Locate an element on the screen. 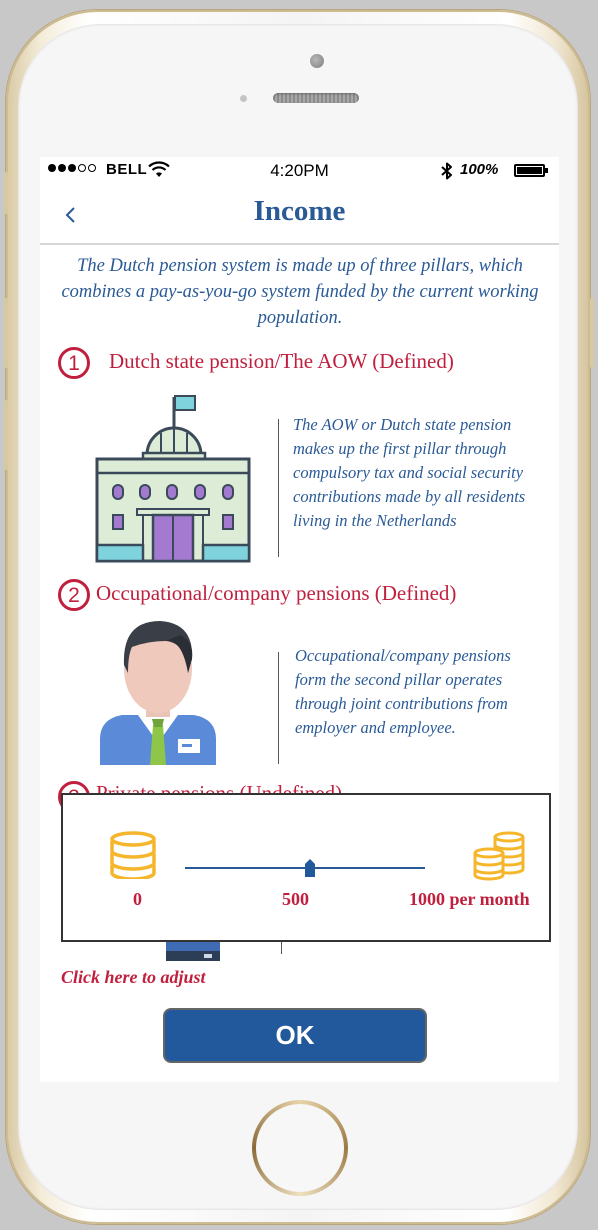  navigation-bar: Income is located at coordinates (299, 215).